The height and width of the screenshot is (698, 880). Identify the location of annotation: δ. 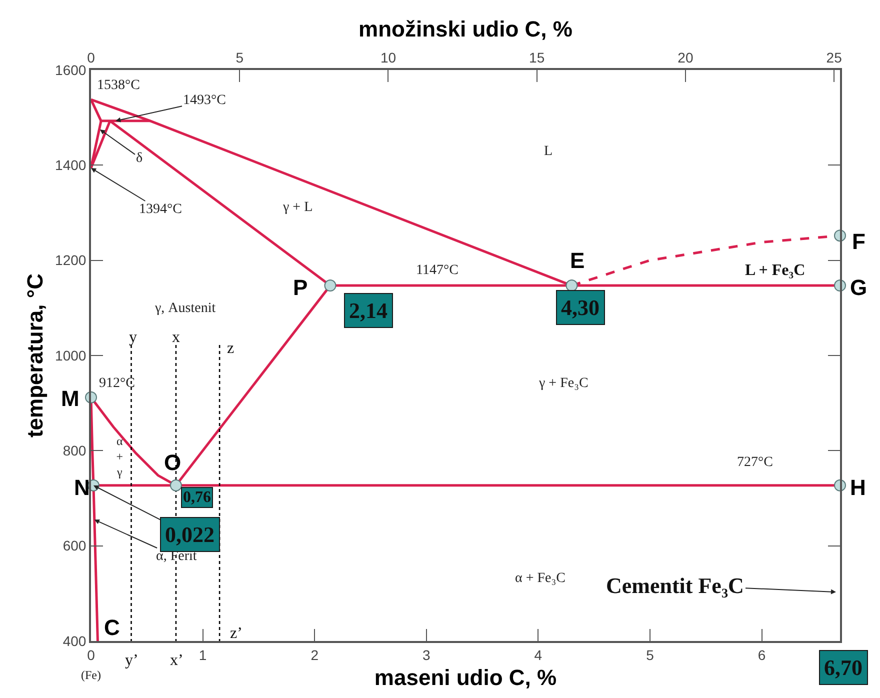
(139, 158).